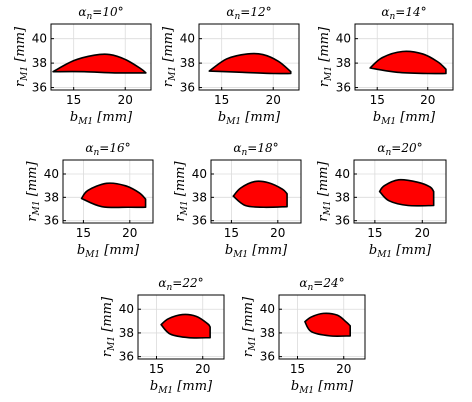 This screenshot has height=402, width=472. Describe the element at coordinates (107, 149) in the screenshot. I see `panel-title: αn=16°` at that location.